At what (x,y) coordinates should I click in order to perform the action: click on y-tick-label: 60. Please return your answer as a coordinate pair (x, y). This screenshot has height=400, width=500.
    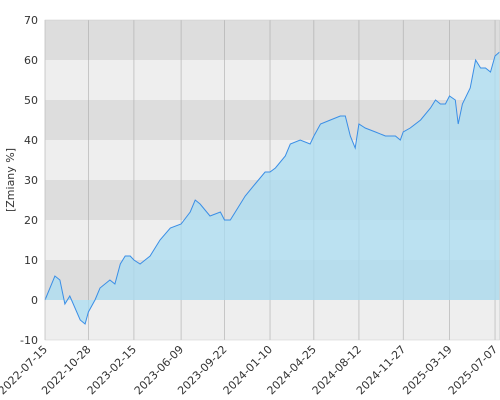
    Looking at the image, I should click on (31, 60).